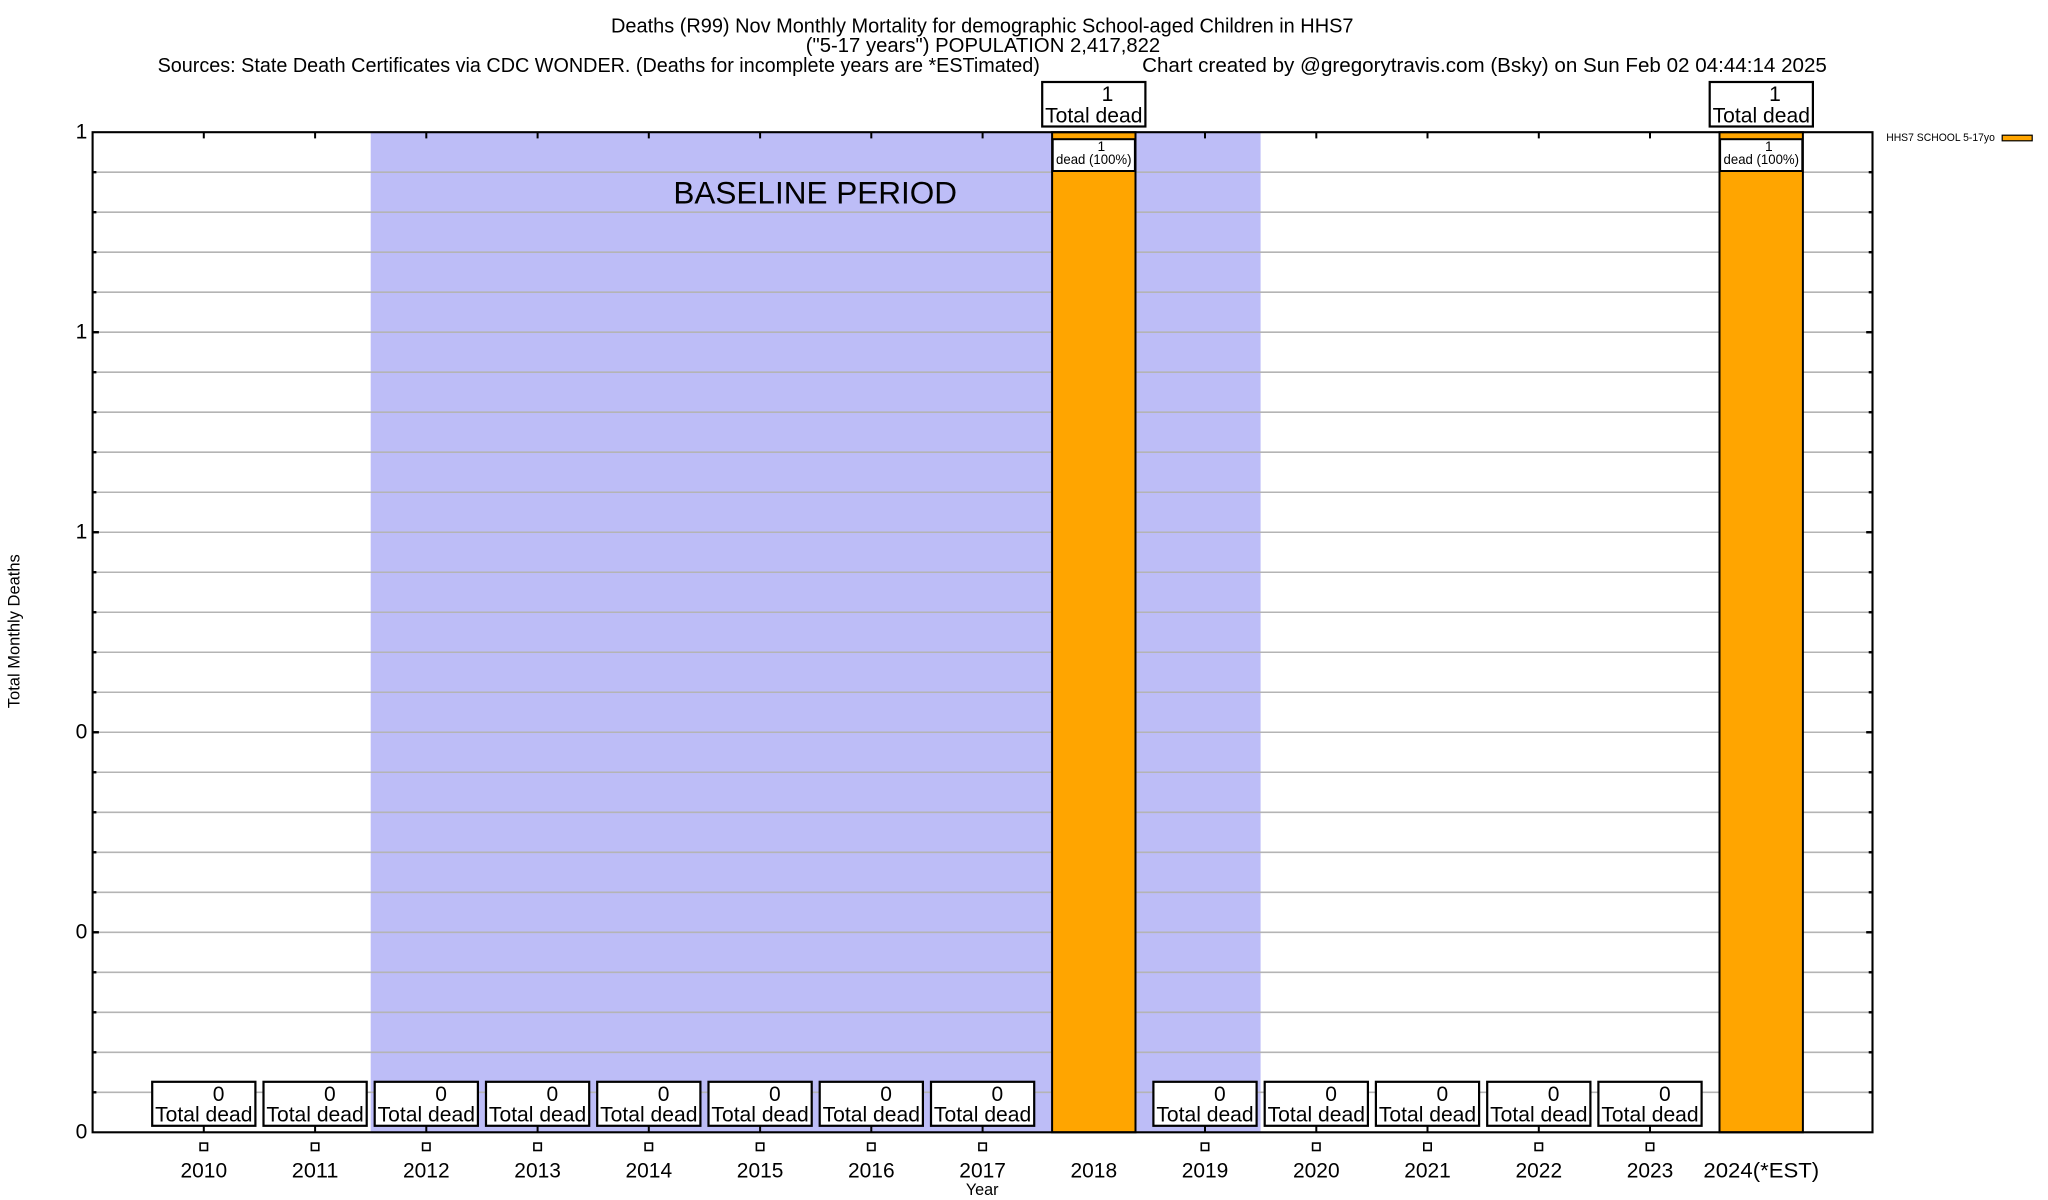 The height and width of the screenshot is (1200, 2048). Describe the element at coordinates (426, 1170) in the screenshot. I see `svg-text: 2012` at that location.